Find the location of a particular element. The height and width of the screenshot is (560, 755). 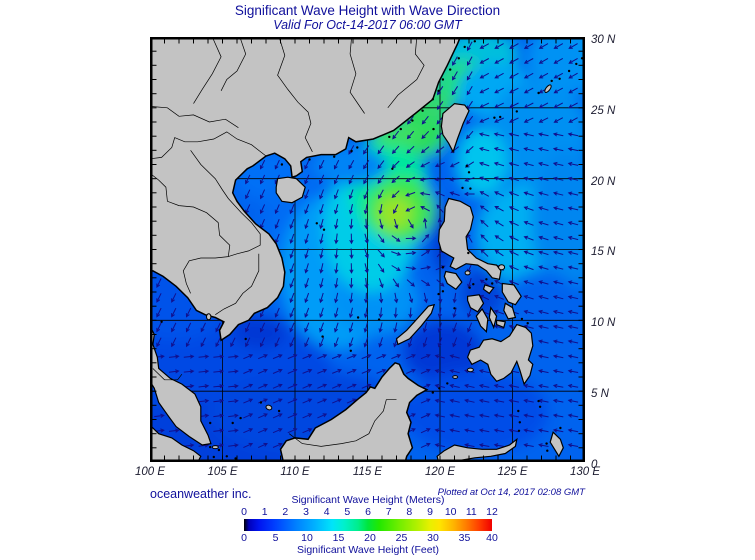

plotted-timestamp: Plotted at Oct 14, 2017 02:08 GMT is located at coordinates (511, 492).